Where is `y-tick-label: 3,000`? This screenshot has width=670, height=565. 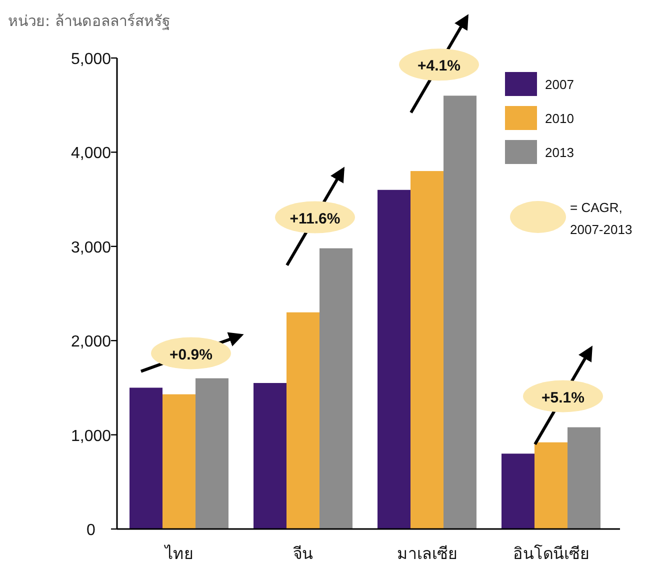 y-tick-label: 3,000 is located at coordinates (91, 247).